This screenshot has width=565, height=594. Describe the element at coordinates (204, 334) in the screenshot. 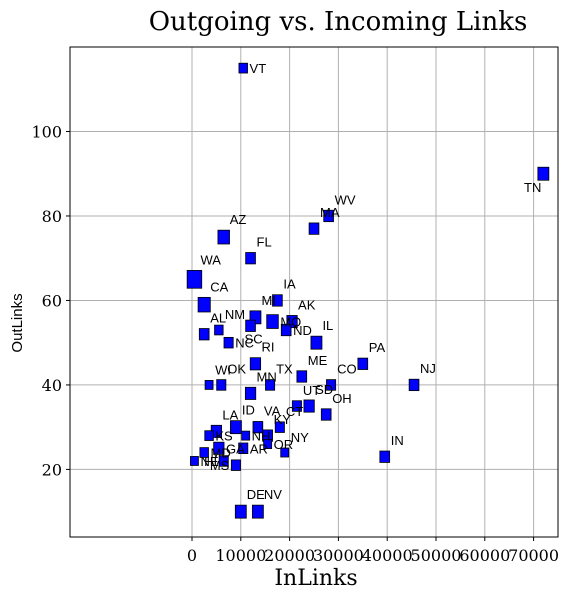

I see `data-point-al` at that location.